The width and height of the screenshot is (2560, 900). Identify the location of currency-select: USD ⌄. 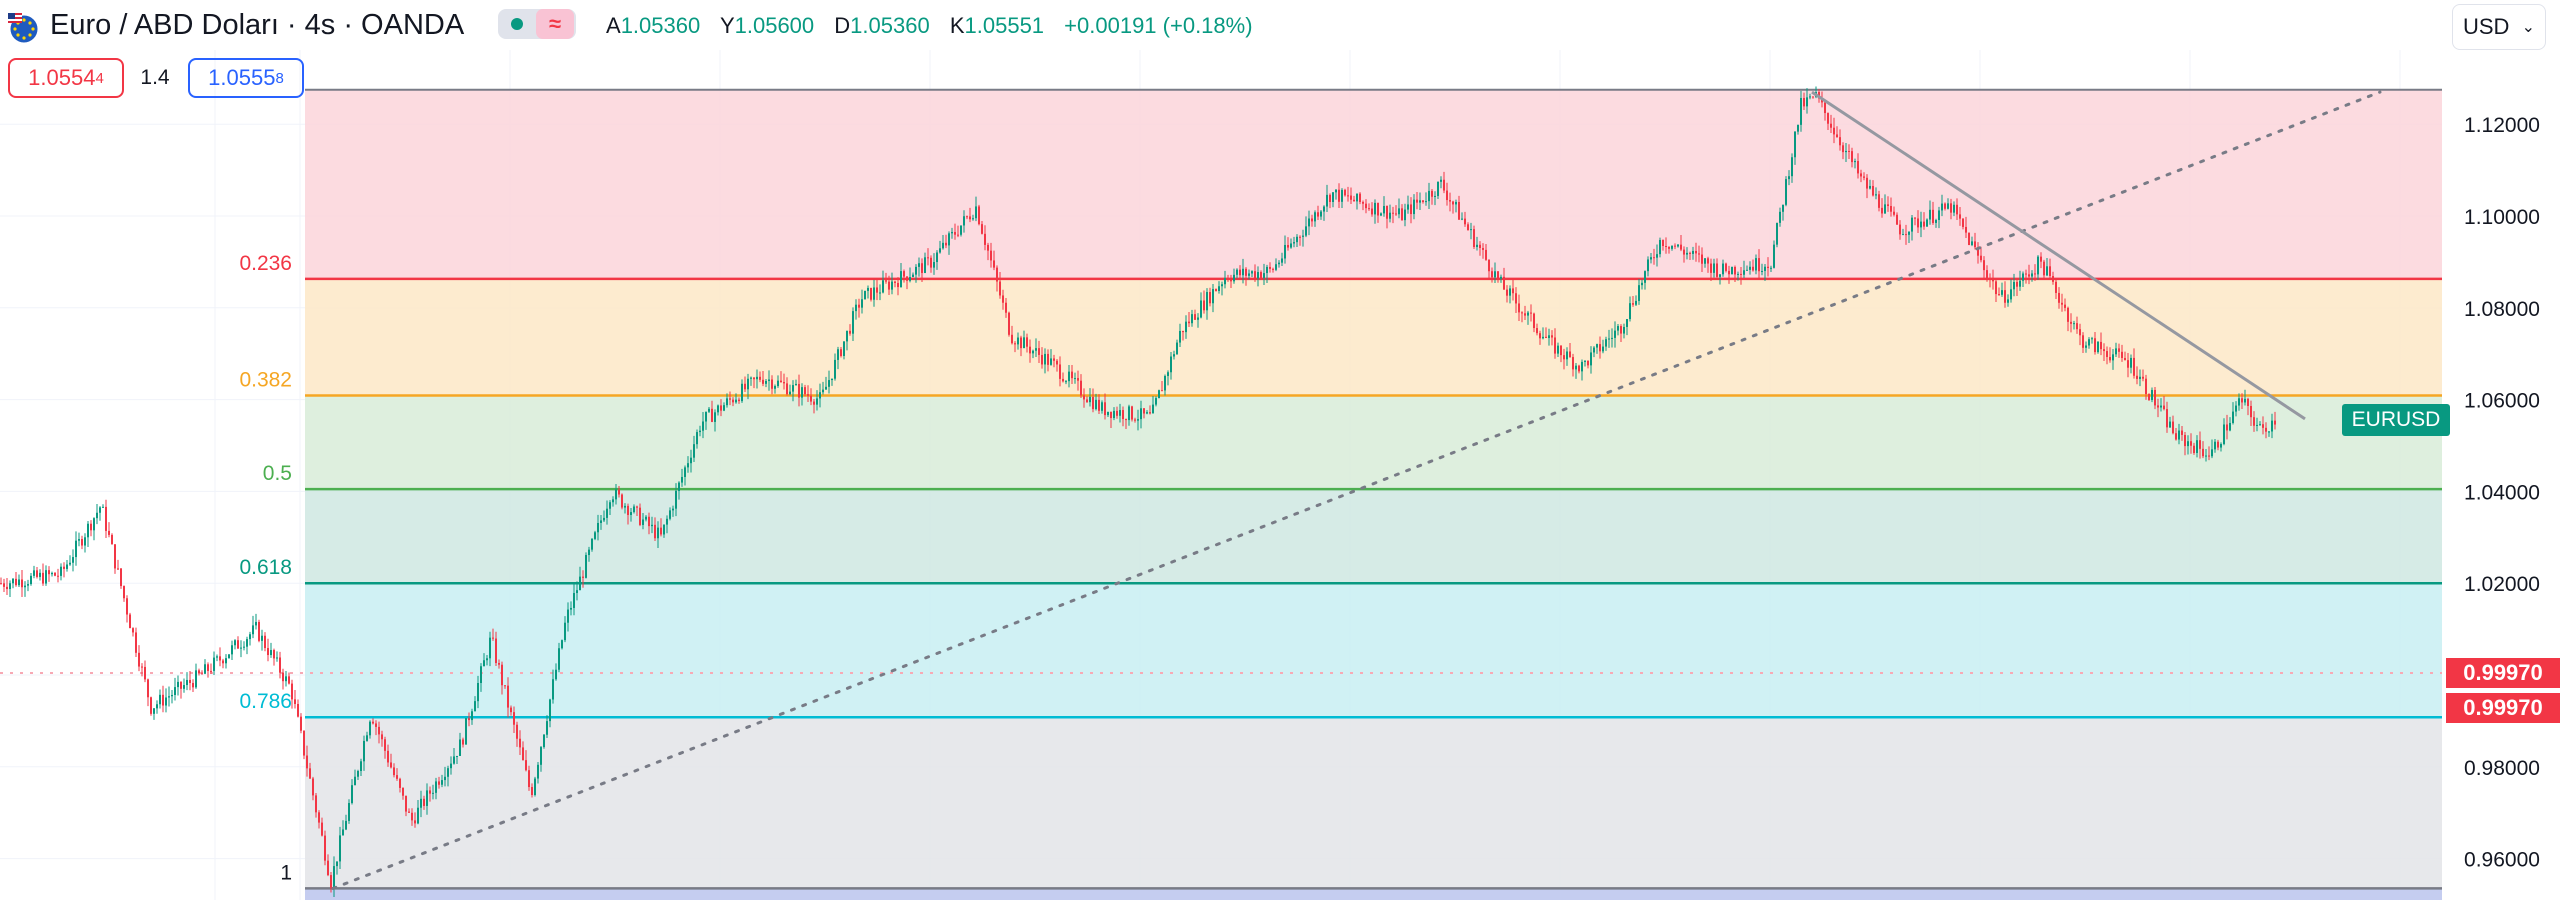
(2499, 27).